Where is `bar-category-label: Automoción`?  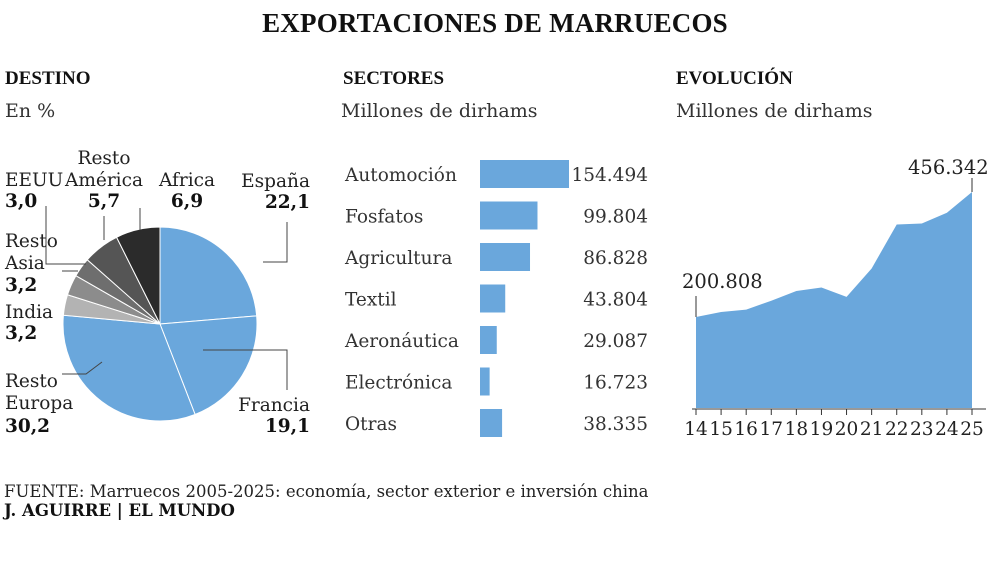 bar-category-label: Automoción is located at coordinates (400, 175).